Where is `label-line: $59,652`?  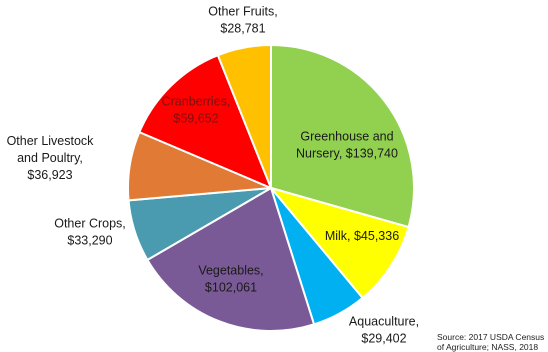
label-line: $59,652 is located at coordinates (195, 119).